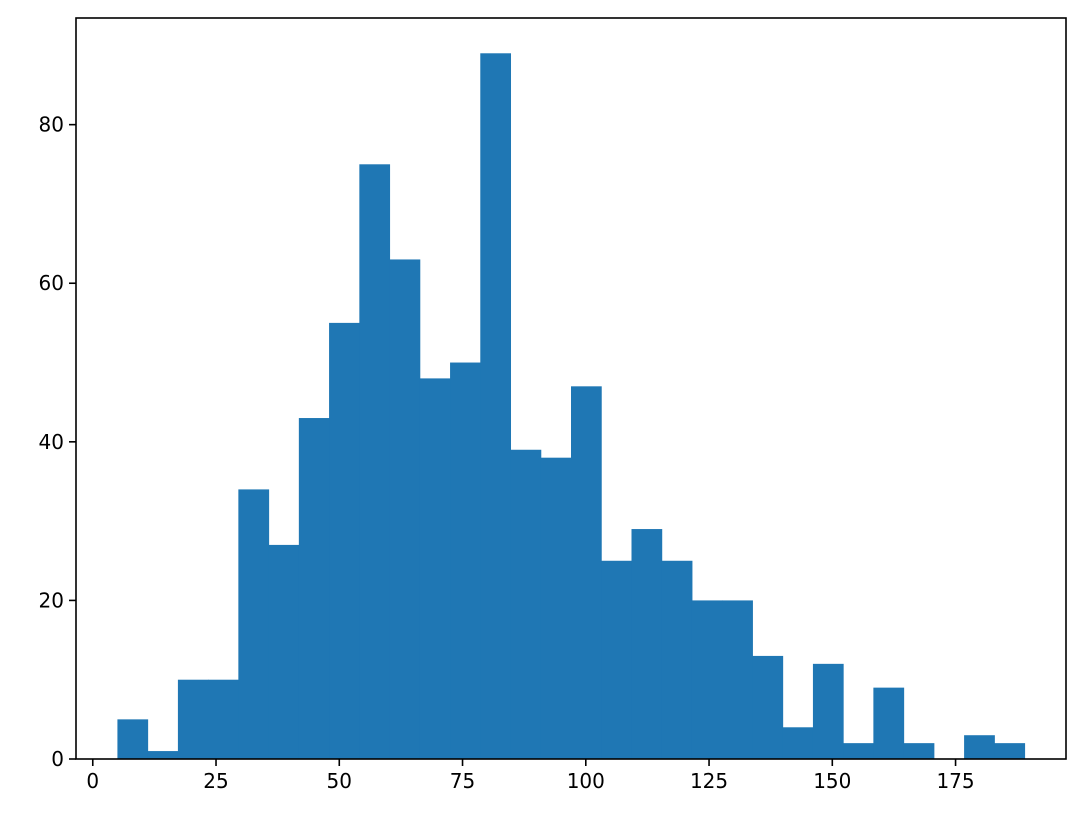 Image resolution: width=1086 pixels, height=826 pixels. What do you see at coordinates (51, 442) in the screenshot?
I see `y-tick-label: 40` at bounding box center [51, 442].